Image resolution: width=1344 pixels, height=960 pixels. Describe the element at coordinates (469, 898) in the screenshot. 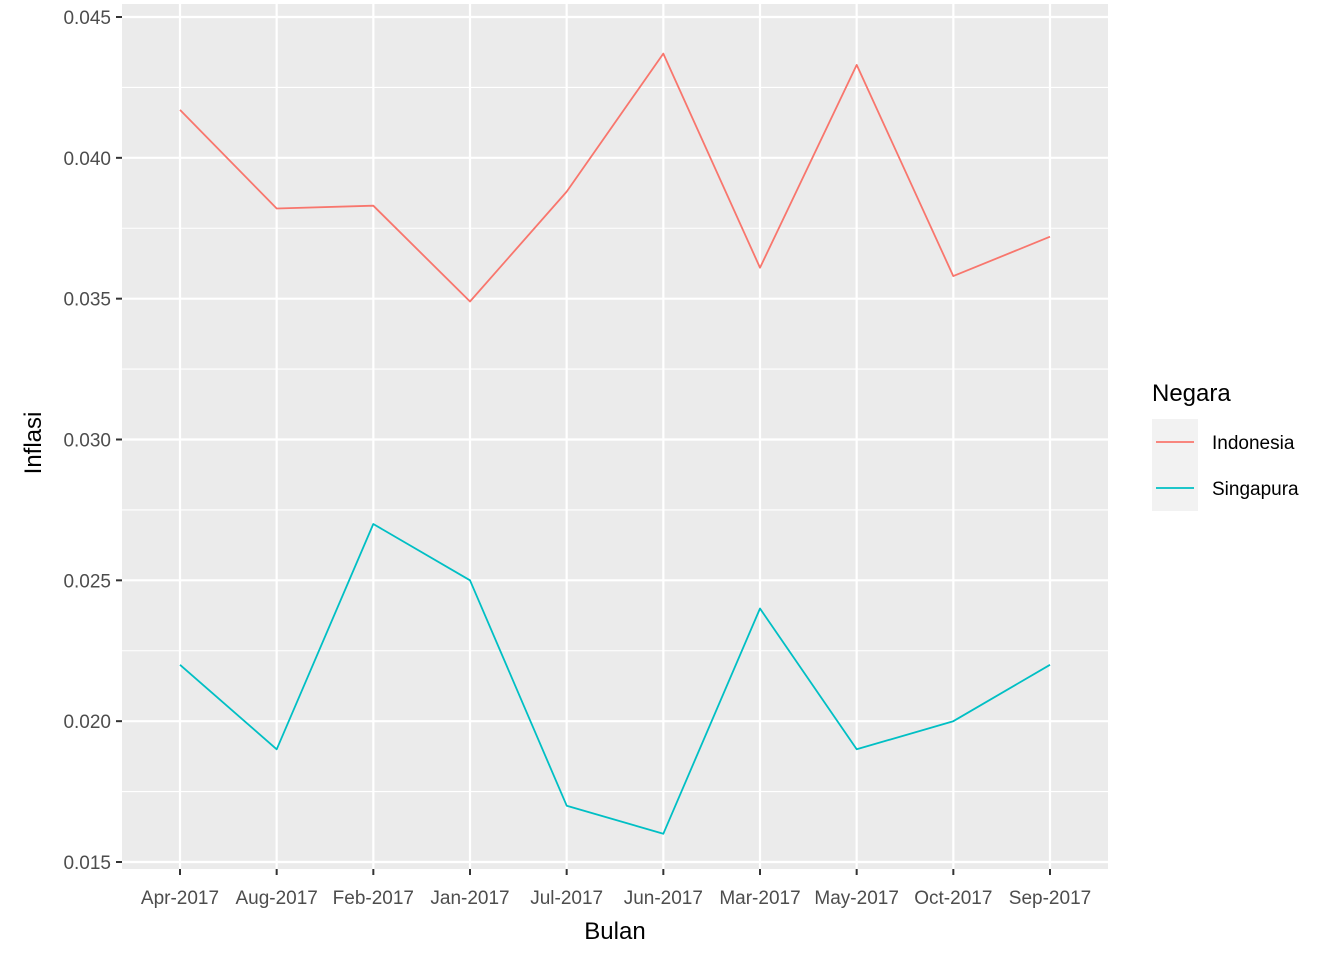

I see `x-tick-label: Jan-2017` at that location.